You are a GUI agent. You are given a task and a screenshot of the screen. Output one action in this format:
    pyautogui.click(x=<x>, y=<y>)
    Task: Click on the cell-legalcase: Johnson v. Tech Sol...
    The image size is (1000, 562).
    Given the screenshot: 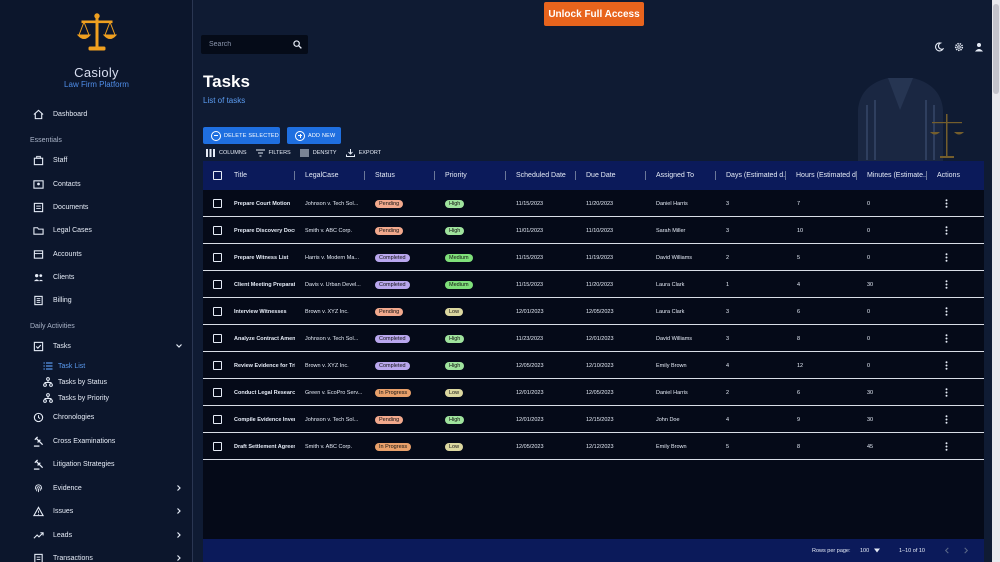 What is the action you would take?
    pyautogui.click(x=332, y=419)
    